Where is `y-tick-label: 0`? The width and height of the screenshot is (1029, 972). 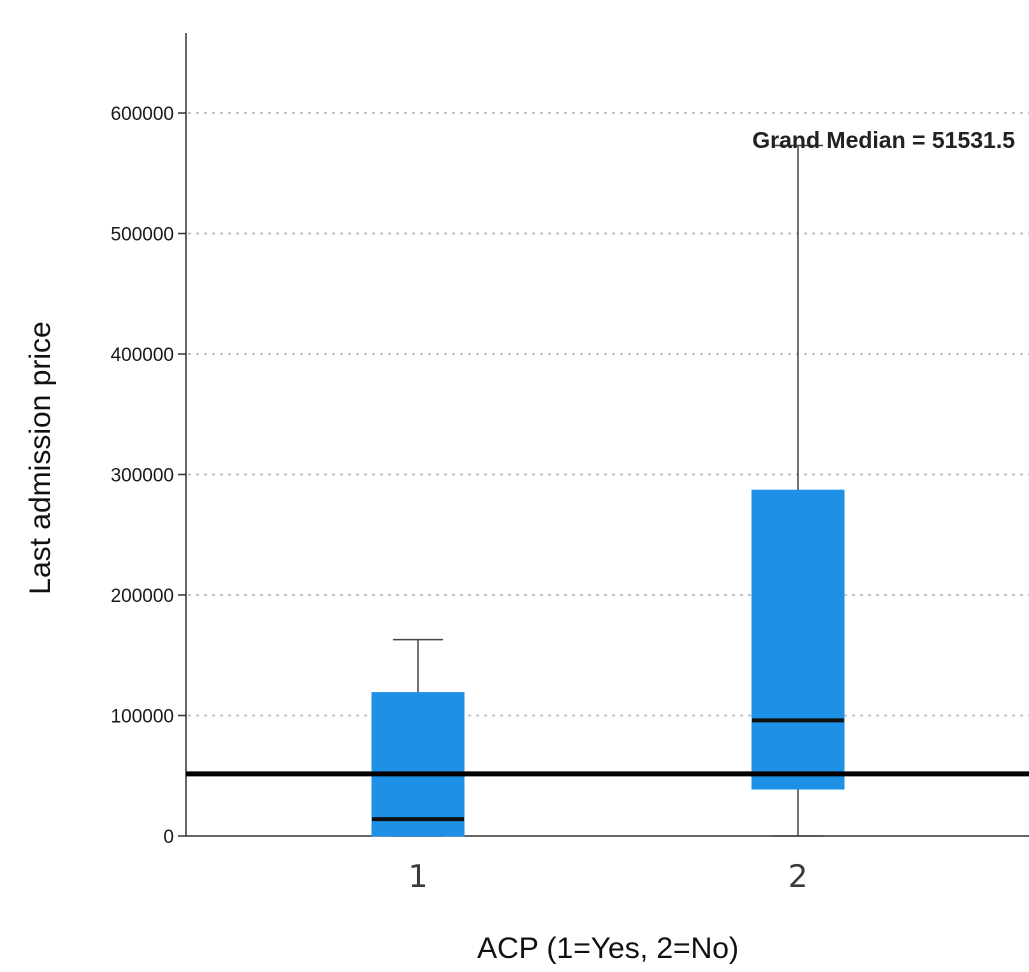 y-tick-label: 0 is located at coordinates (168, 837).